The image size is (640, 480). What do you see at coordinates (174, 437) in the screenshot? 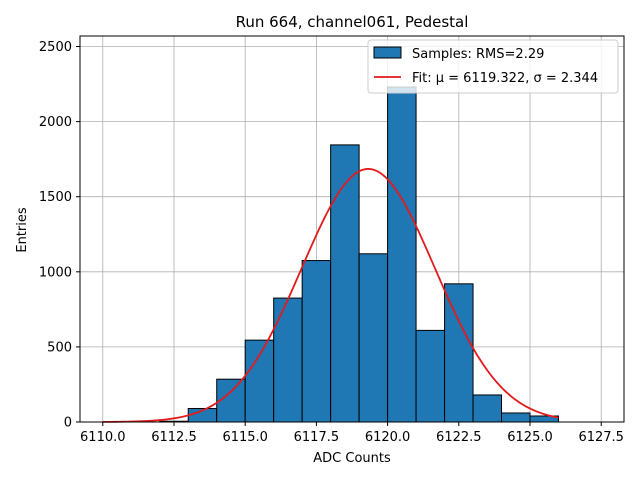
I see `x-tick-label: 6112.5` at bounding box center [174, 437].